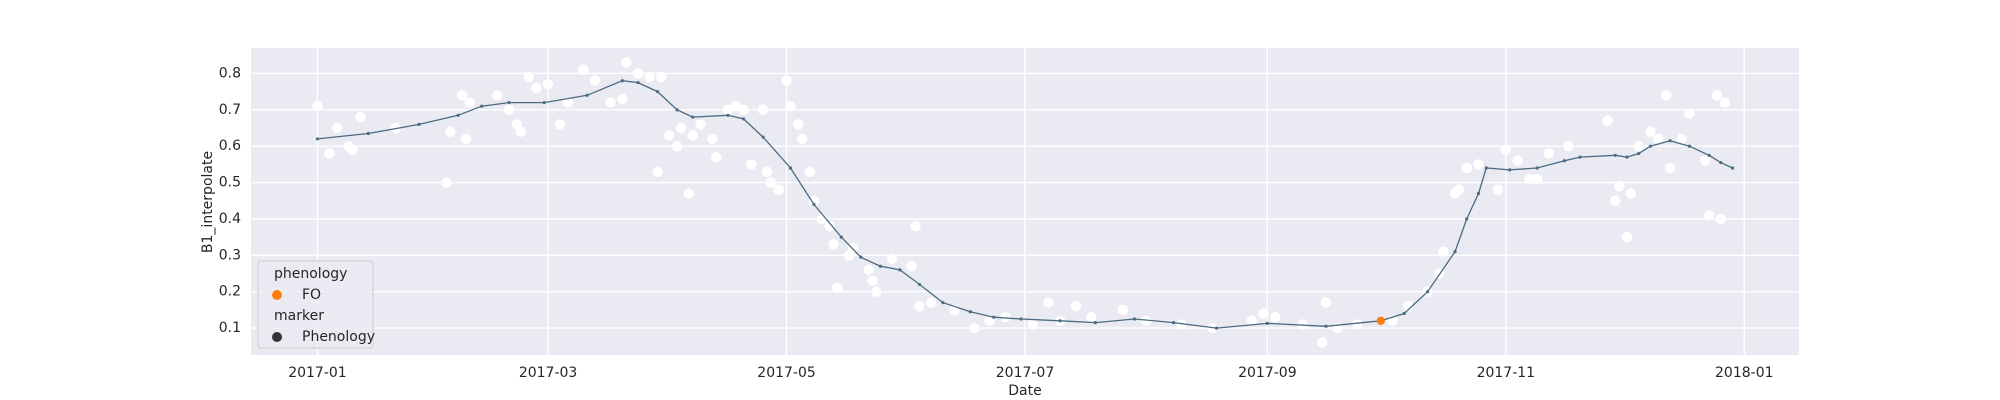  Describe the element at coordinates (311, 295) in the screenshot. I see `legend-label: FO` at that location.